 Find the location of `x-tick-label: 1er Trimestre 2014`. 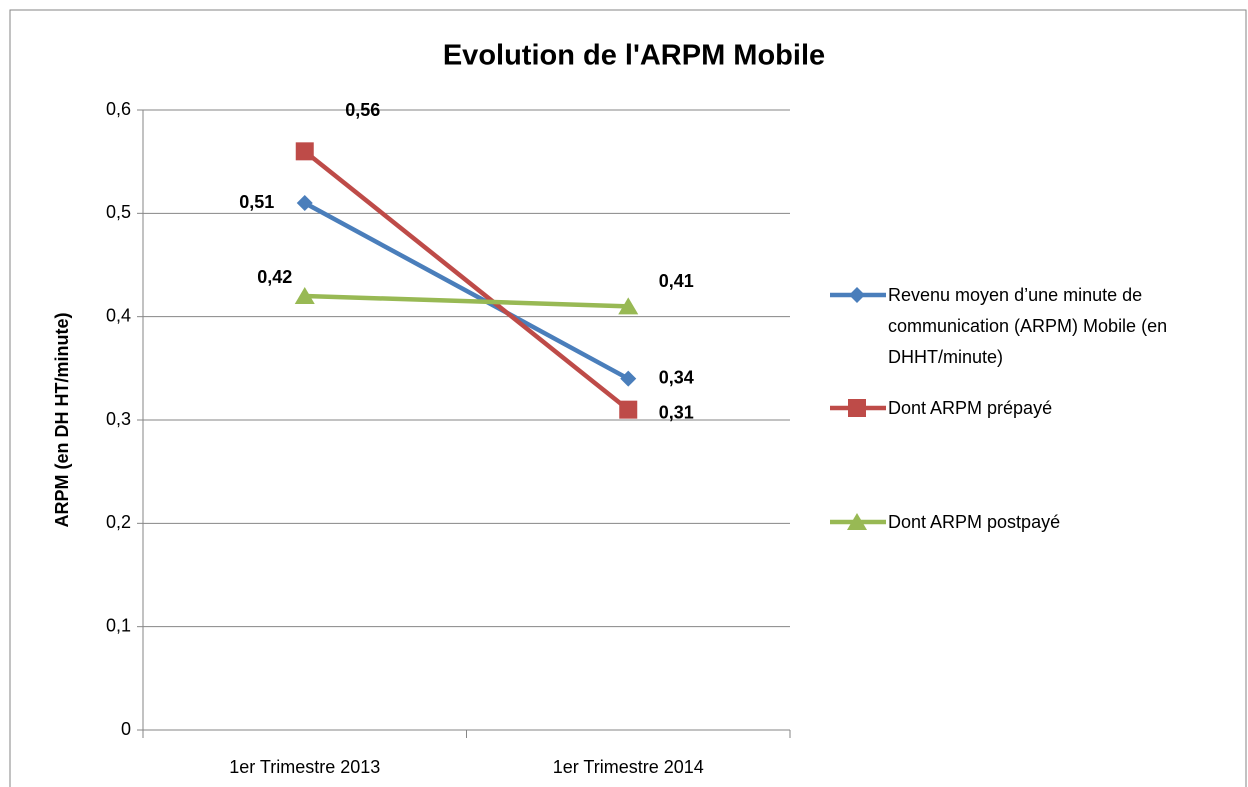

x-tick-label: 1er Trimestre 2014 is located at coordinates (628, 767).